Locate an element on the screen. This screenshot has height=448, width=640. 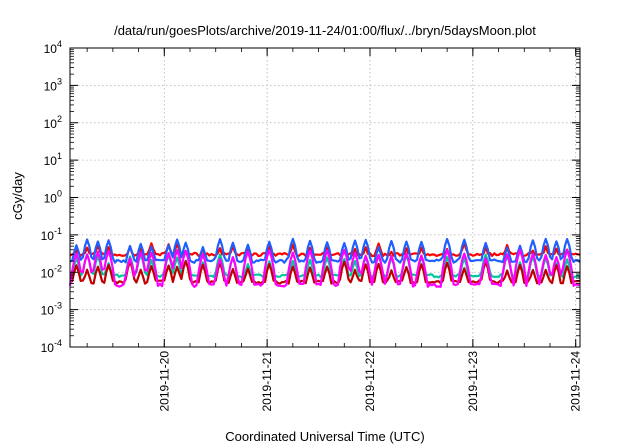
y-tick-label: 10¹ is located at coordinates (53, 159).